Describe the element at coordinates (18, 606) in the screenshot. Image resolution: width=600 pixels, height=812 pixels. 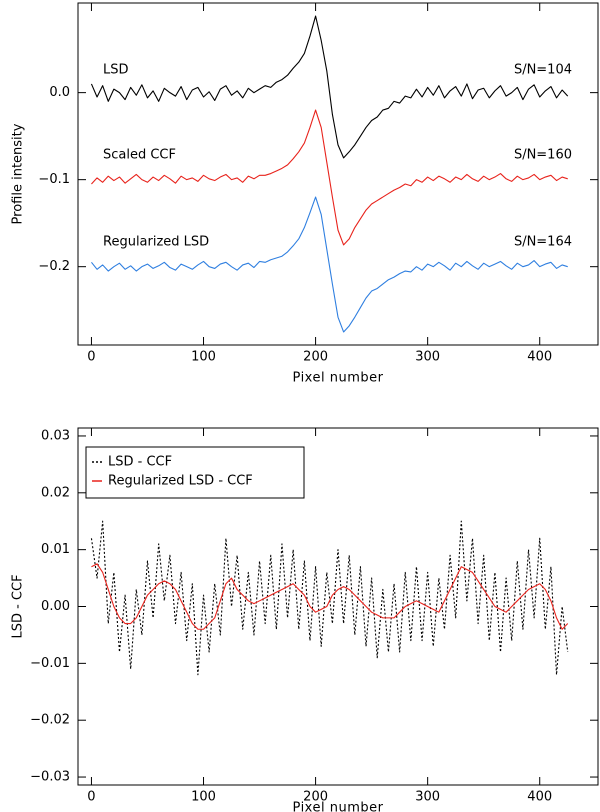
I see `y-axis-label: LSD - CCF` at that location.